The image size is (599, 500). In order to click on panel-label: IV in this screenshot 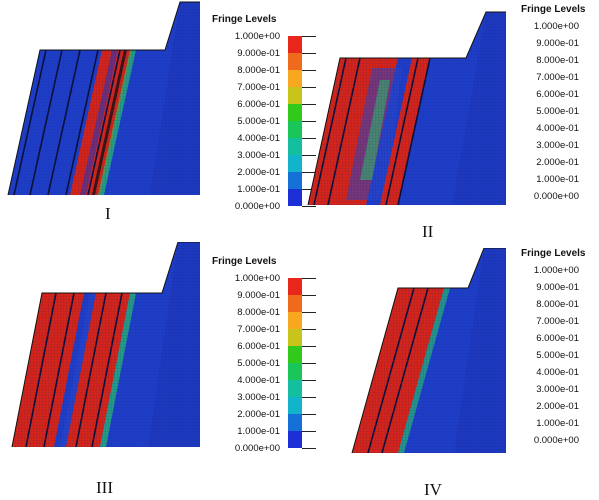, I will do `click(433, 489)`.